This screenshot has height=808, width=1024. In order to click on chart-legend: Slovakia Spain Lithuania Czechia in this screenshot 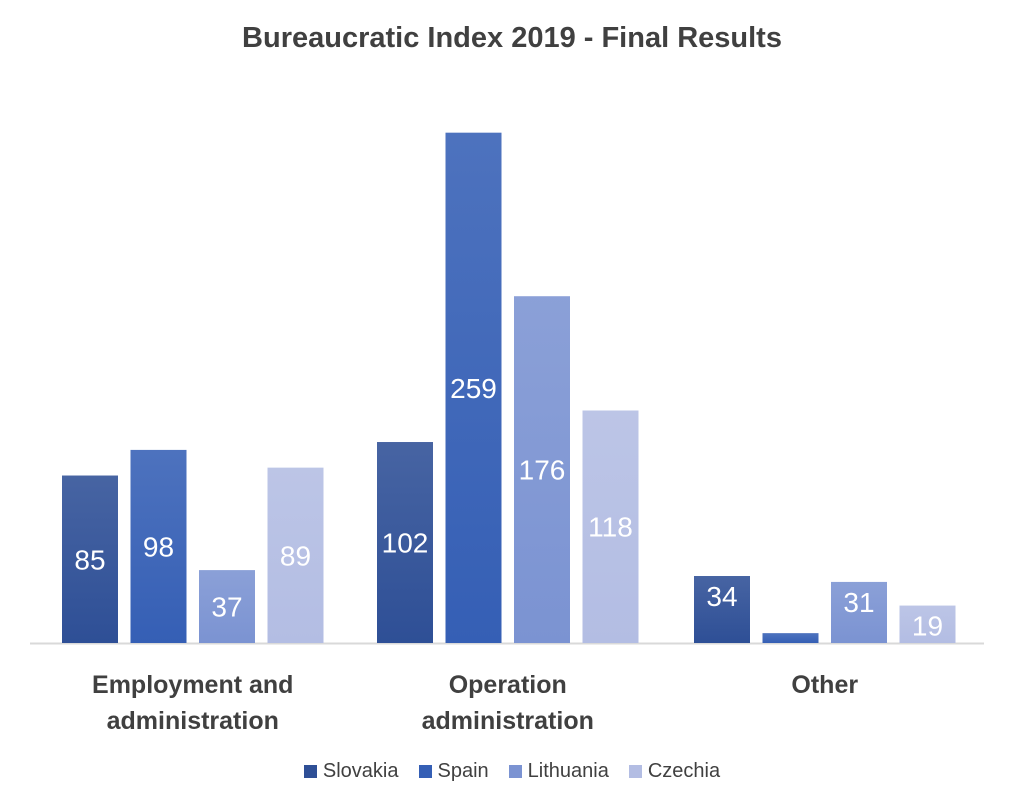, I will do `click(512, 771)`.